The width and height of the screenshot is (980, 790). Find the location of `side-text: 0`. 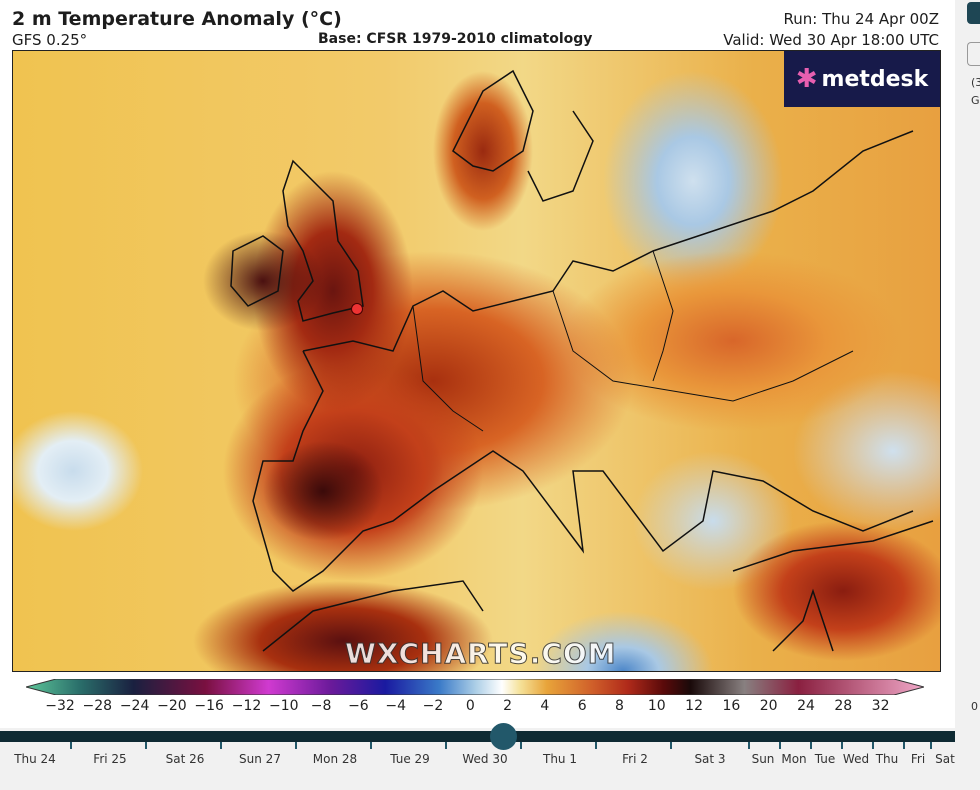

side-text: 0 is located at coordinates (974, 706).